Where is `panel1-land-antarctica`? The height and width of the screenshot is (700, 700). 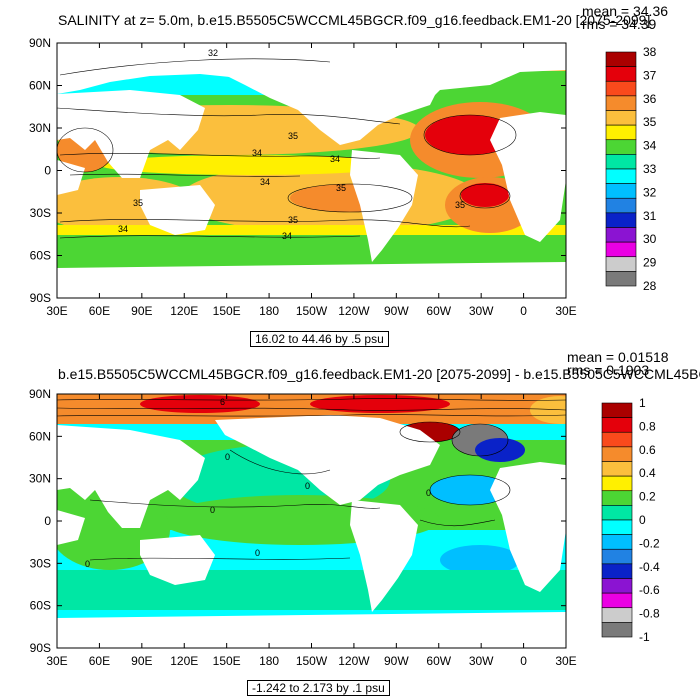 panel1-land-antarctica is located at coordinates (311, 280).